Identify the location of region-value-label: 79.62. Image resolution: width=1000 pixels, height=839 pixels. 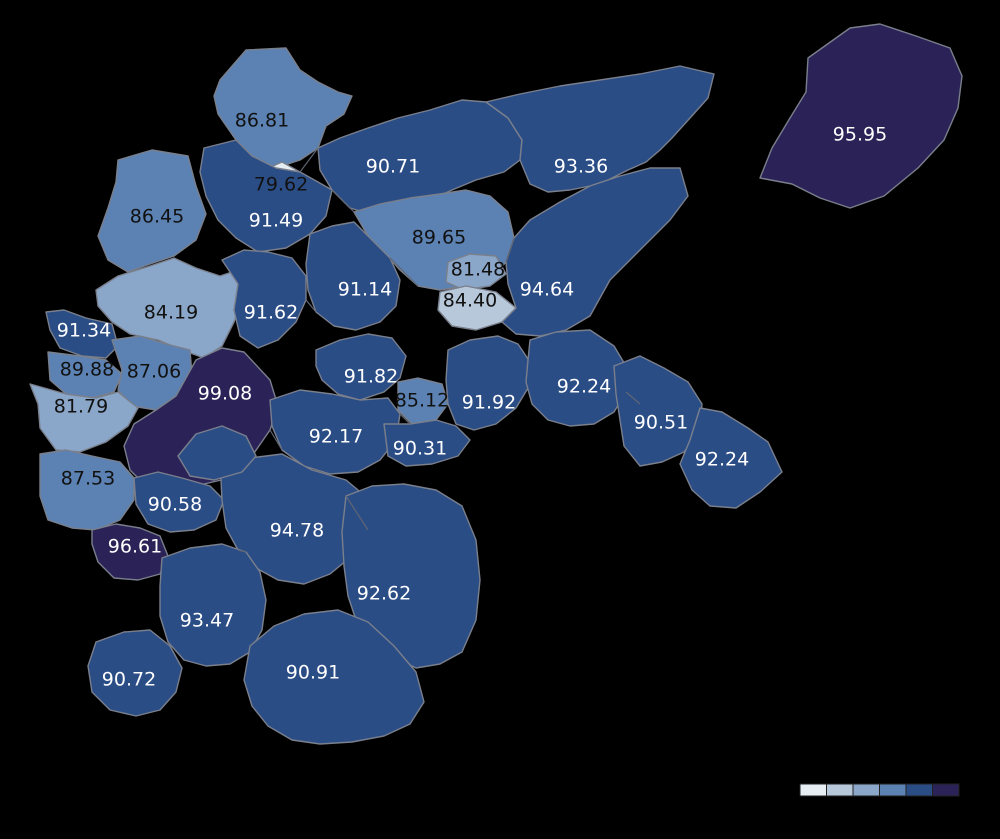
(281, 185).